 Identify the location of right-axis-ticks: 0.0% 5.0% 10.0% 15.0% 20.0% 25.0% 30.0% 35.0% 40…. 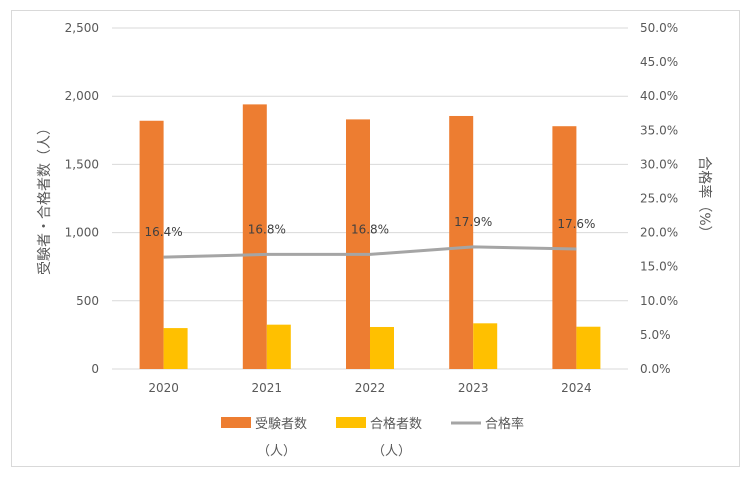
(659, 198).